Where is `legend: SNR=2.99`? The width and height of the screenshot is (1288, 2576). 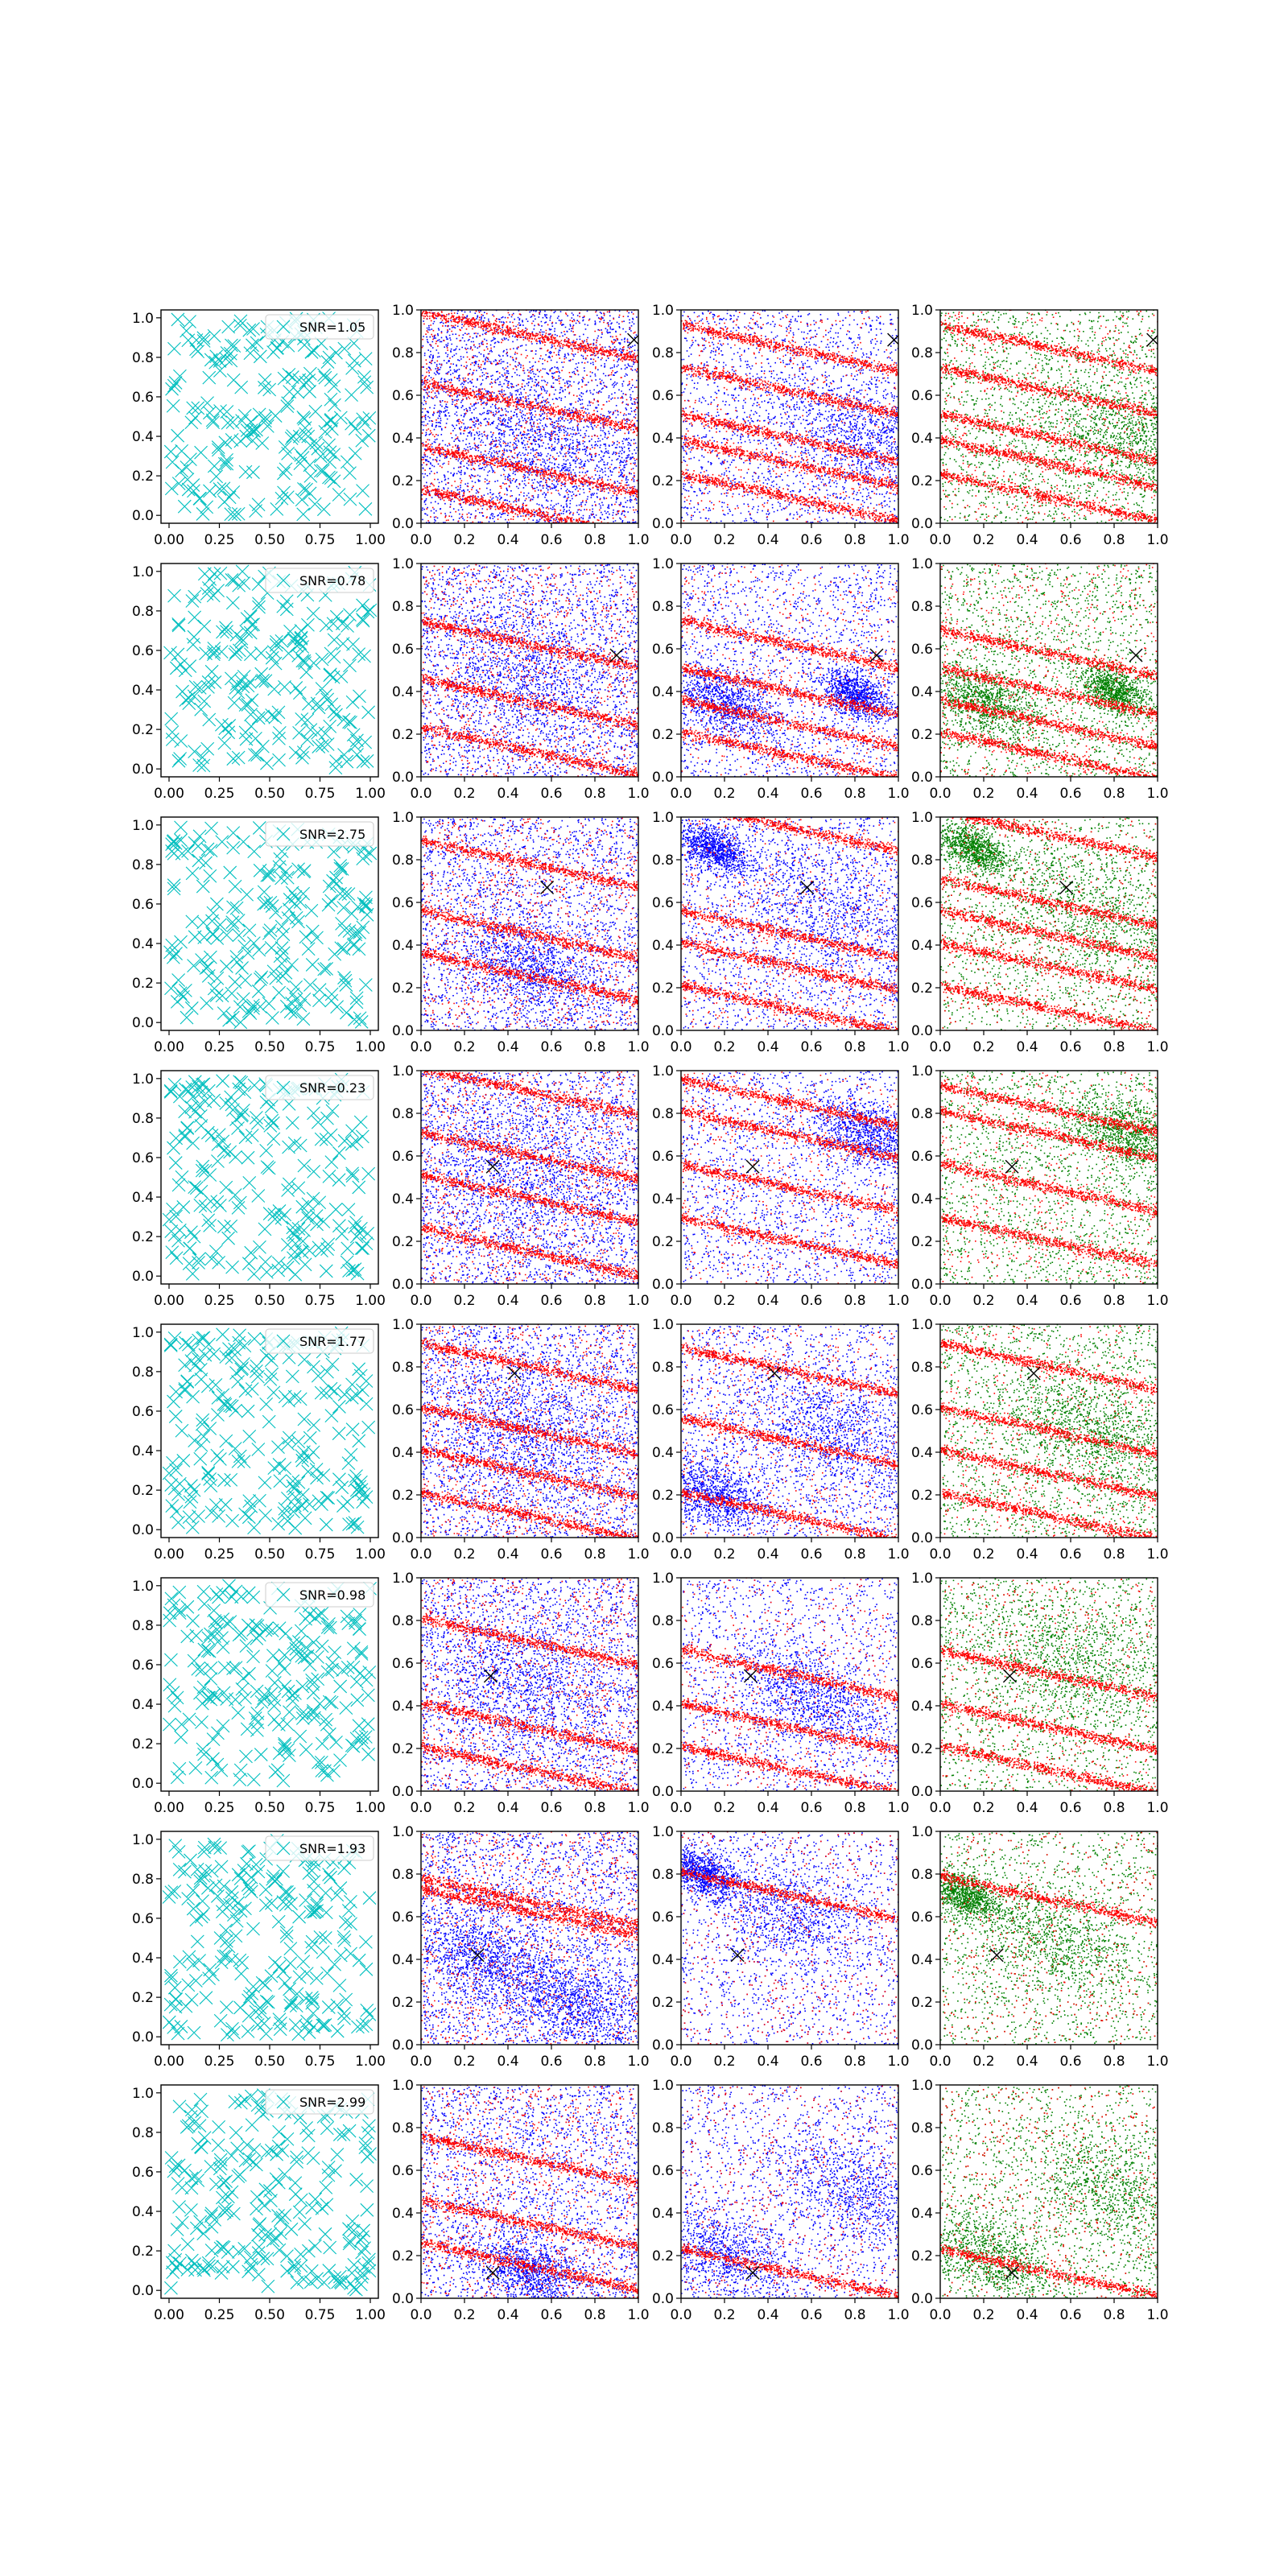 legend: SNR=2.99 is located at coordinates (320, 2102).